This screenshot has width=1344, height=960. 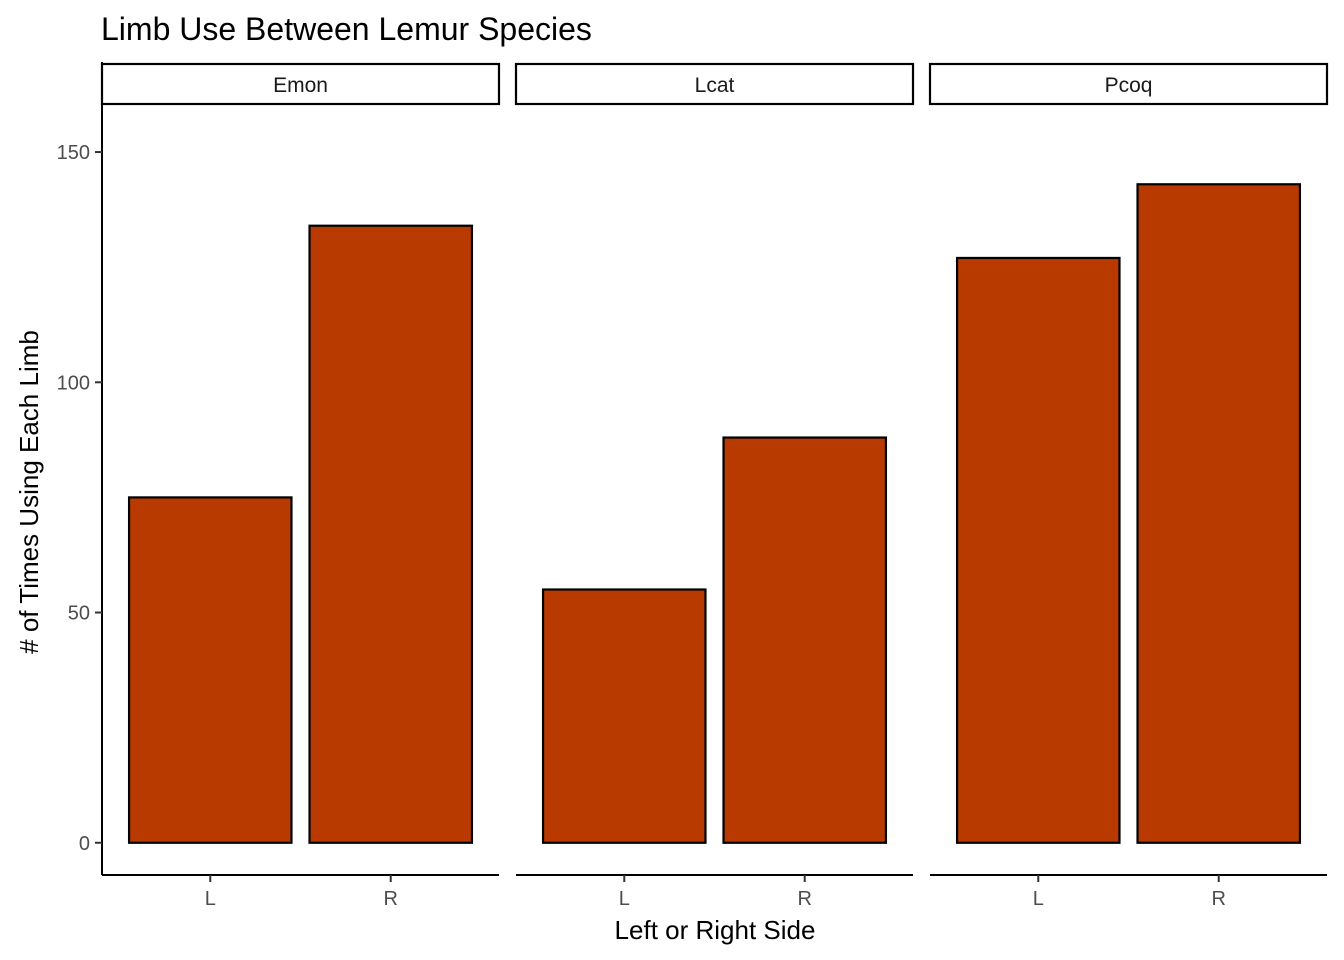 What do you see at coordinates (210, 670) in the screenshot?
I see `bar-emon-l` at bounding box center [210, 670].